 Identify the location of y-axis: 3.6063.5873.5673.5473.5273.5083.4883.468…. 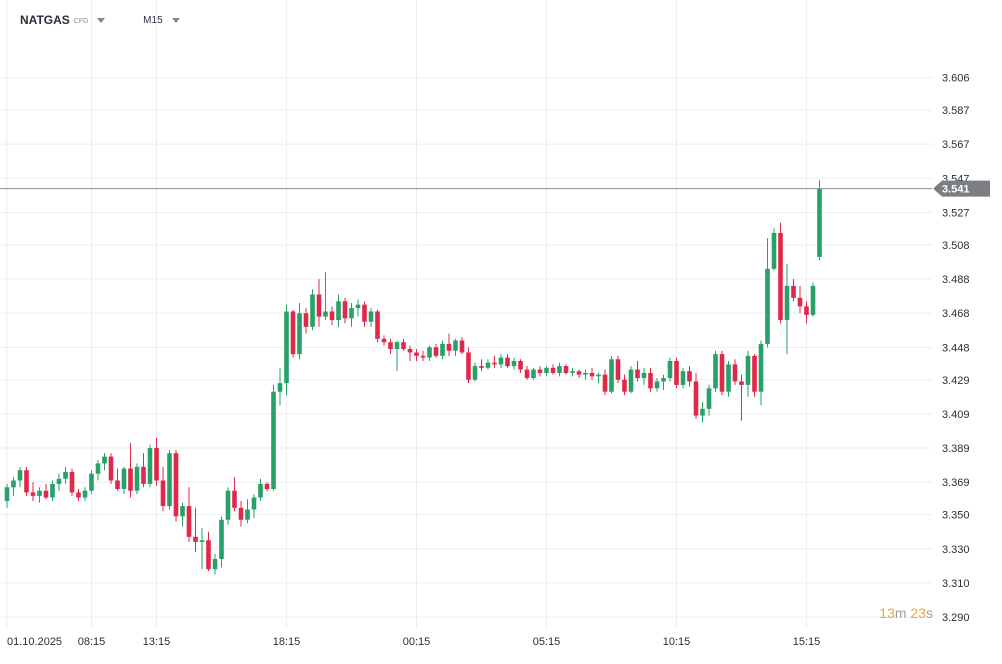
(956, 348).